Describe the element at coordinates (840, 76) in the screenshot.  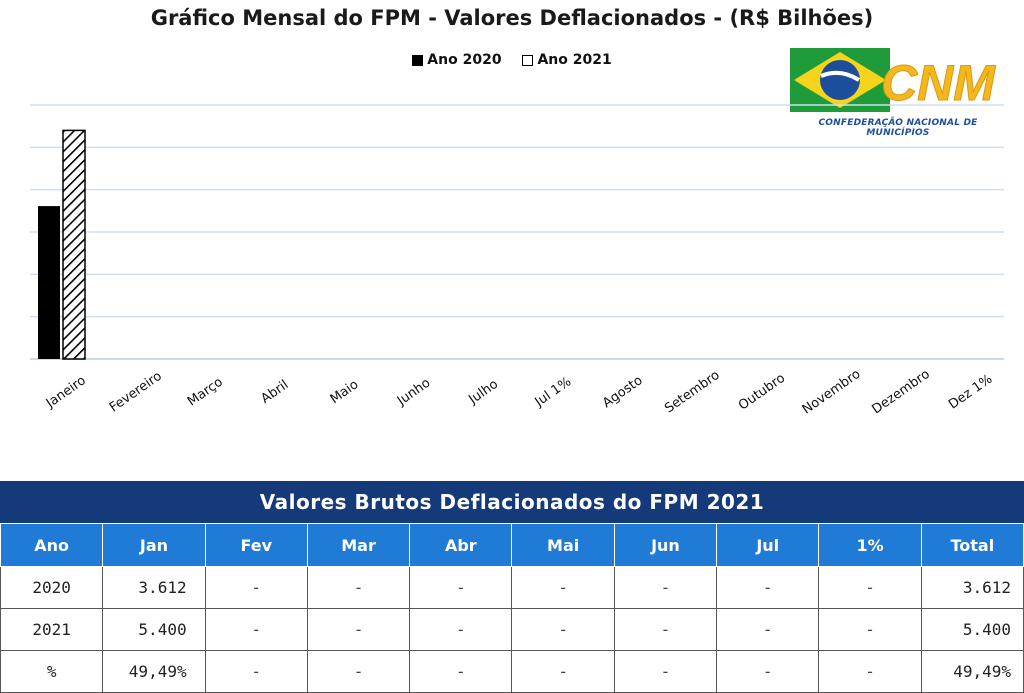
I see `flag-band` at that location.